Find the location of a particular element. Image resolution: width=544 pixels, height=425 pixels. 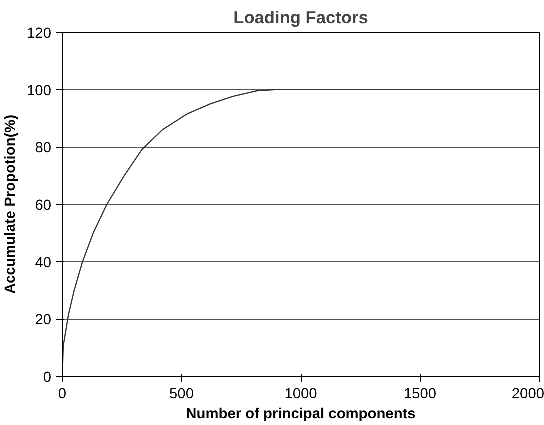

chart-title: Loading Factors is located at coordinates (301, 18).